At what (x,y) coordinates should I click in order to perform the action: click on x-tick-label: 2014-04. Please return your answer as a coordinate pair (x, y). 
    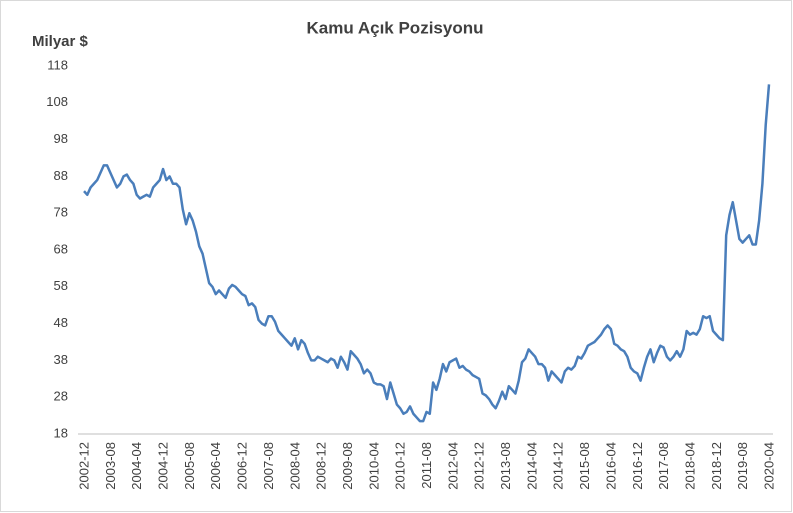
    Looking at the image, I should click on (531, 466).